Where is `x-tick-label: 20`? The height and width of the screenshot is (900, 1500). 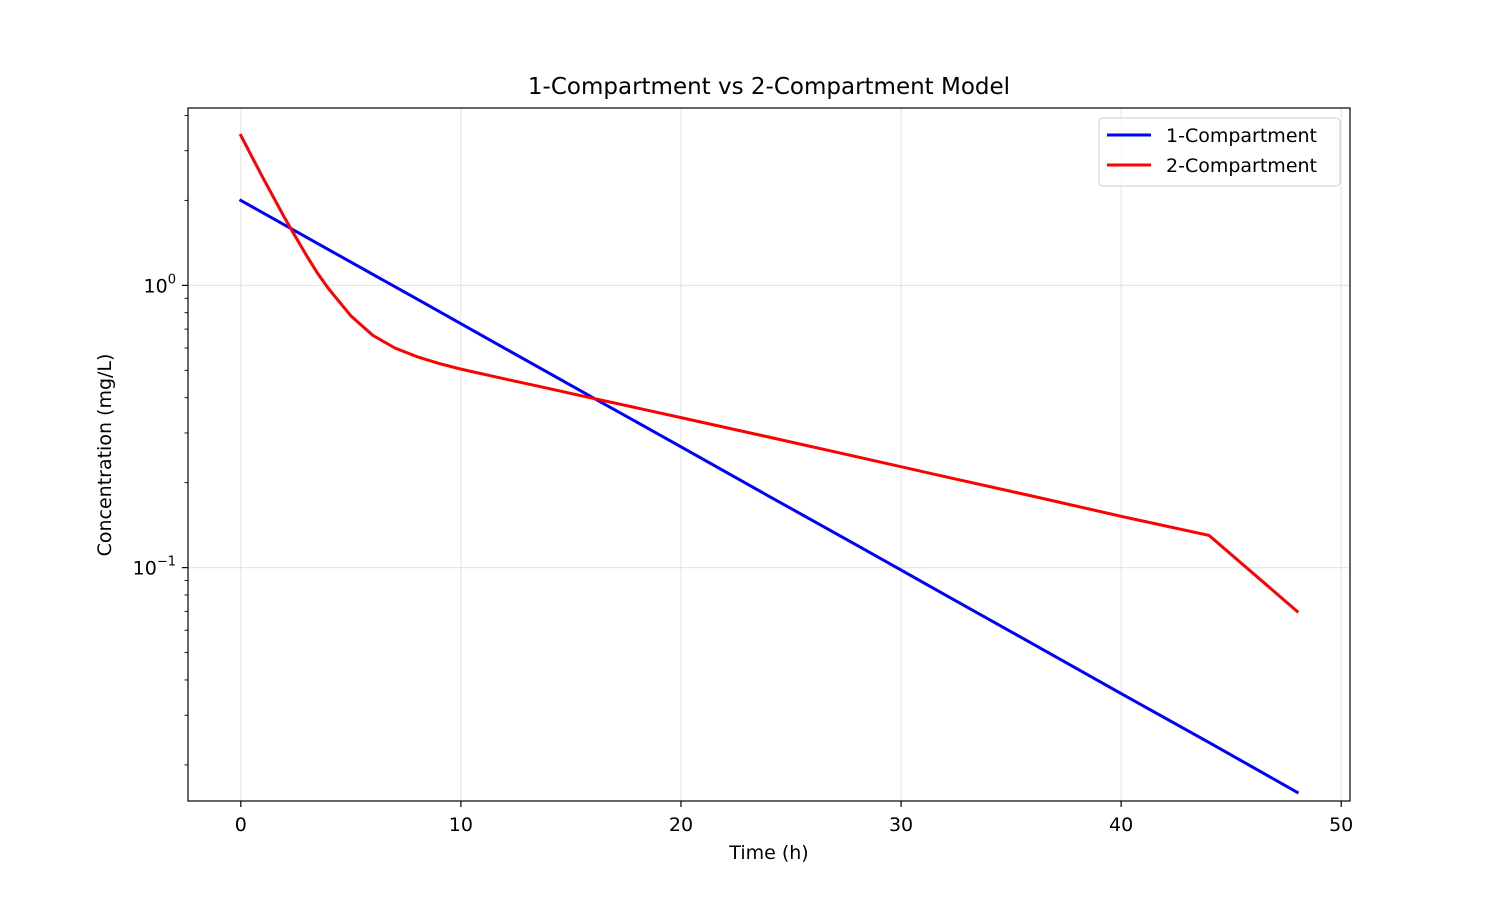 x-tick-label: 20 is located at coordinates (681, 825).